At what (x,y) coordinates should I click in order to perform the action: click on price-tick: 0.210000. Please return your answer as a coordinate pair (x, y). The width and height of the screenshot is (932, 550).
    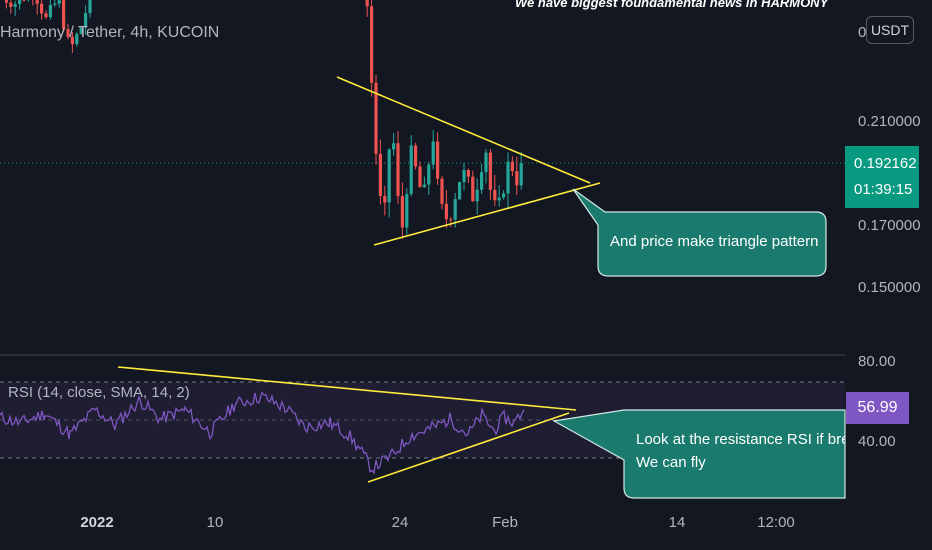
    Looking at the image, I should click on (889, 121).